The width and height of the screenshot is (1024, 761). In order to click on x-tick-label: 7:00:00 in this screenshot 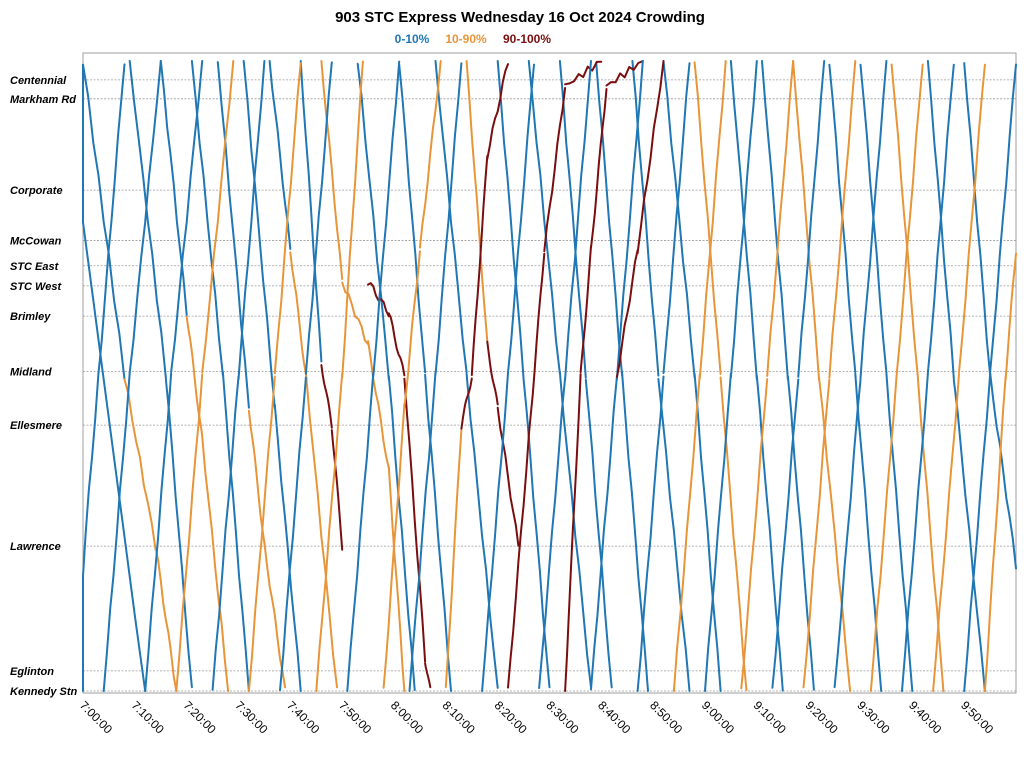, I will do `click(96, 717)`.